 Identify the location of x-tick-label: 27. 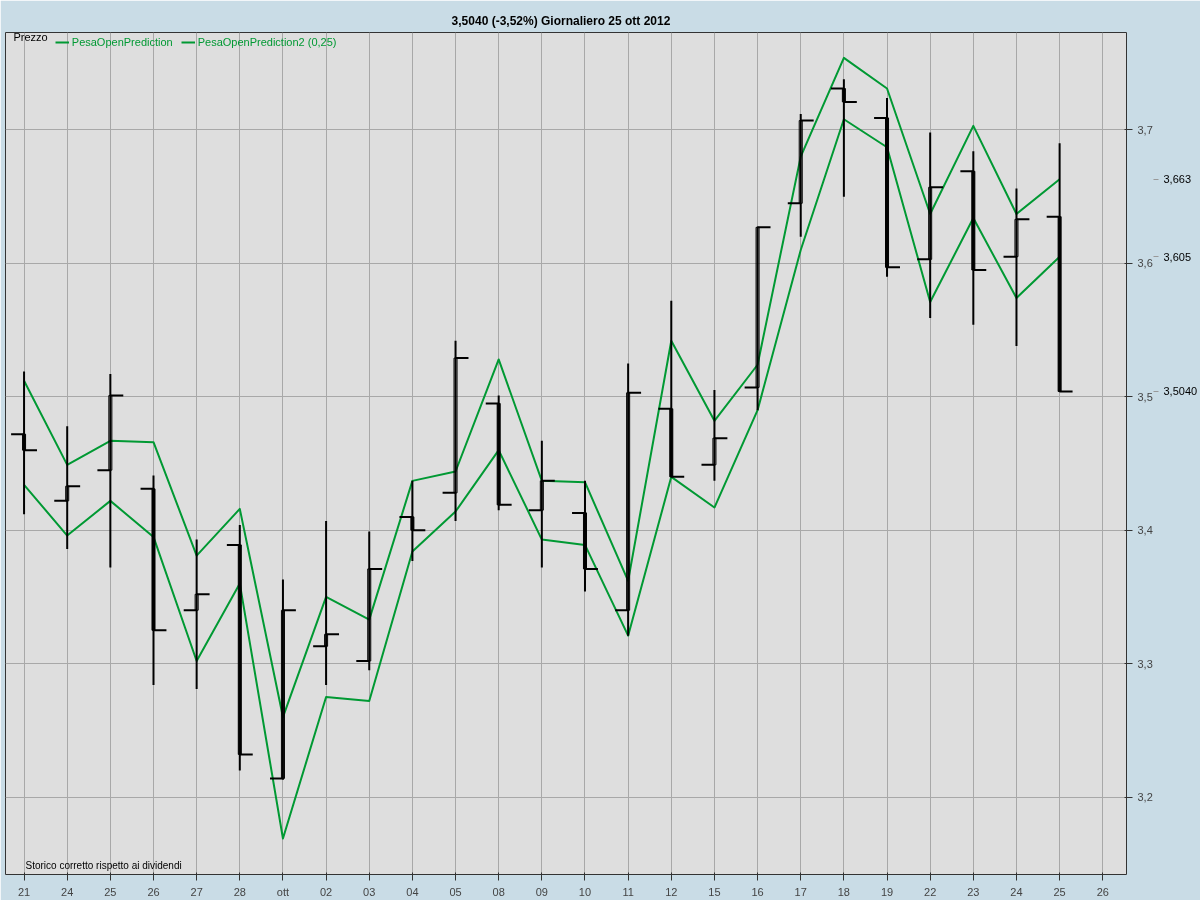
(196, 891).